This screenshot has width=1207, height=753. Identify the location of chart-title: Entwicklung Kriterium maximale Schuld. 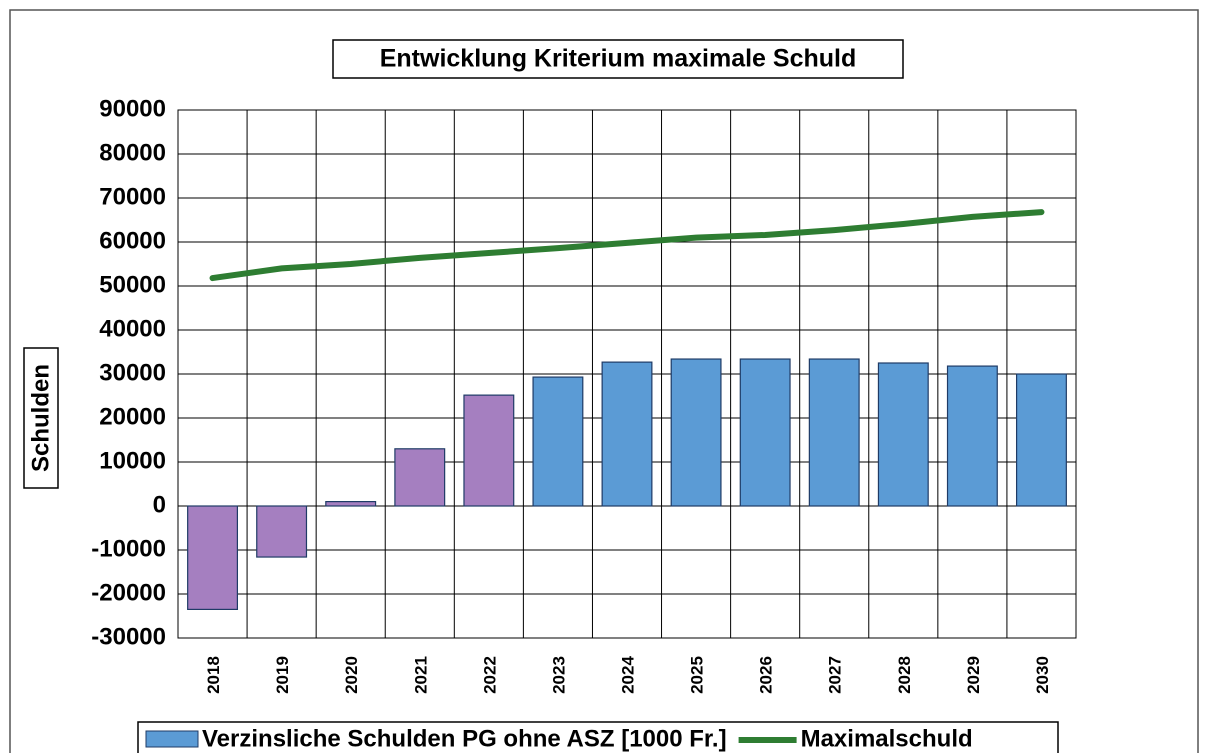
(618, 59).